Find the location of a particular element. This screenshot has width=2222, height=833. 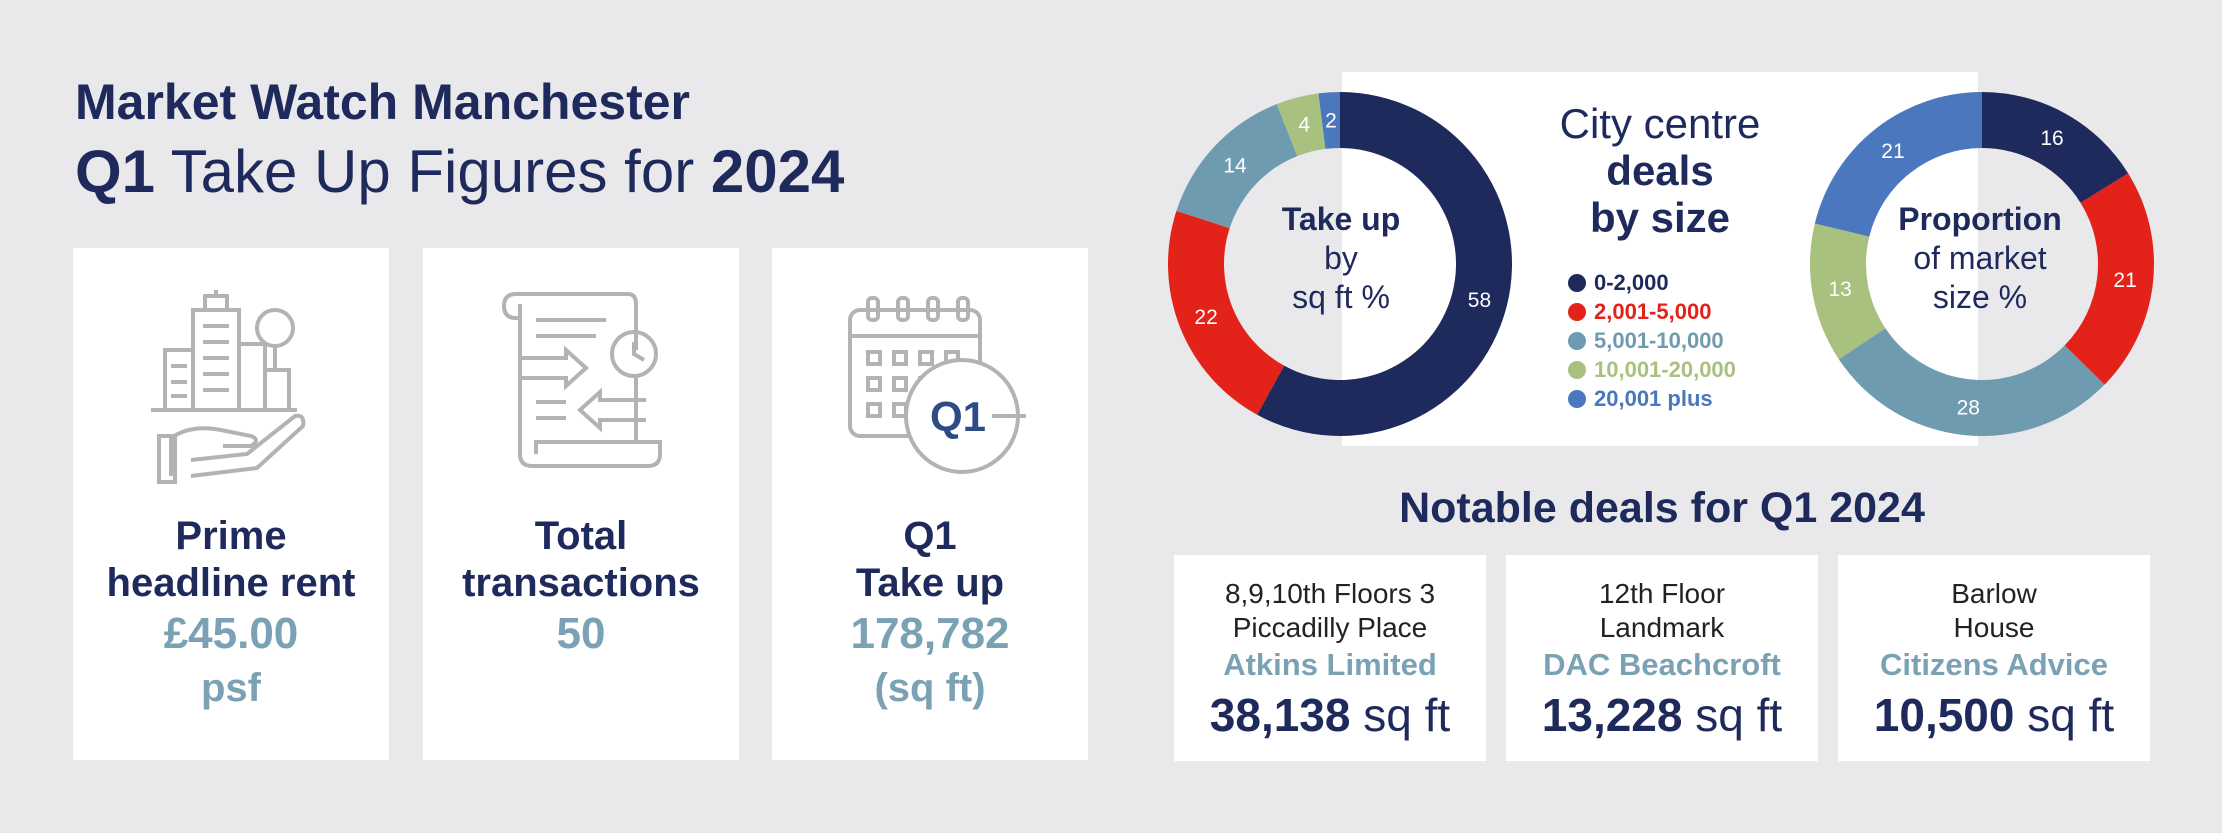

deal-size-value: 38,138 is located at coordinates (1280, 715).